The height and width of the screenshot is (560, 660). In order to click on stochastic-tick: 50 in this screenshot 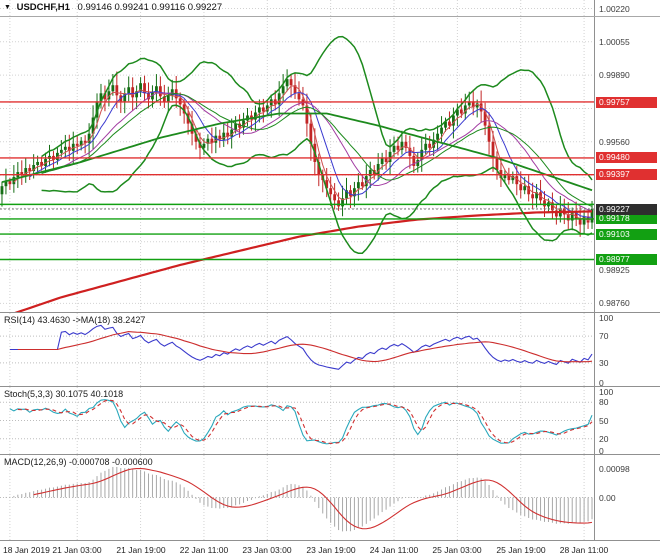, I will do `click(604, 420)`.